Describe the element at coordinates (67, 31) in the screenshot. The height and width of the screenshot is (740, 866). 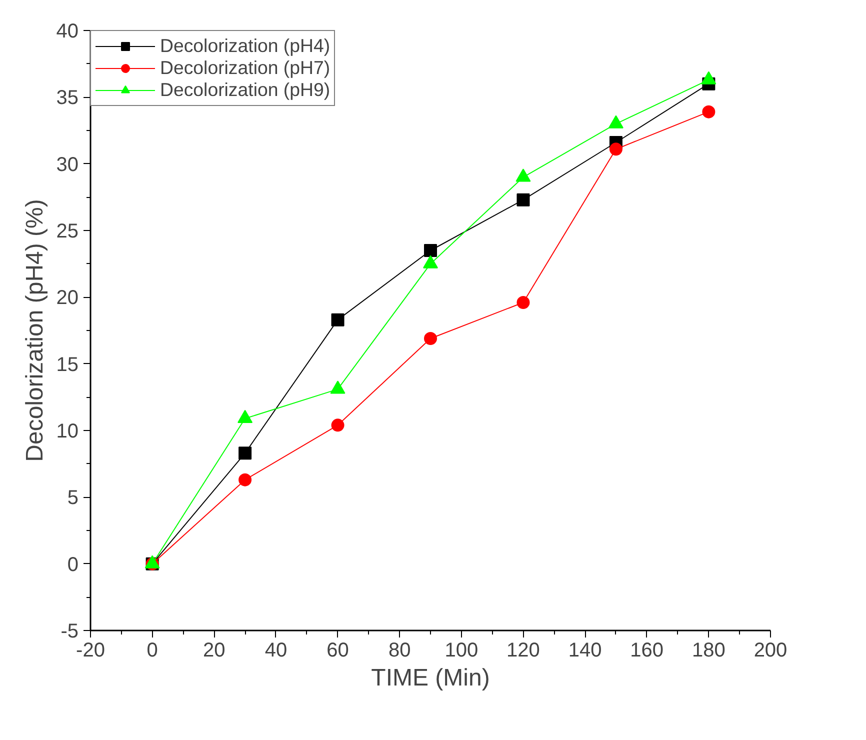
I see `y-tick-label: 40` at that location.